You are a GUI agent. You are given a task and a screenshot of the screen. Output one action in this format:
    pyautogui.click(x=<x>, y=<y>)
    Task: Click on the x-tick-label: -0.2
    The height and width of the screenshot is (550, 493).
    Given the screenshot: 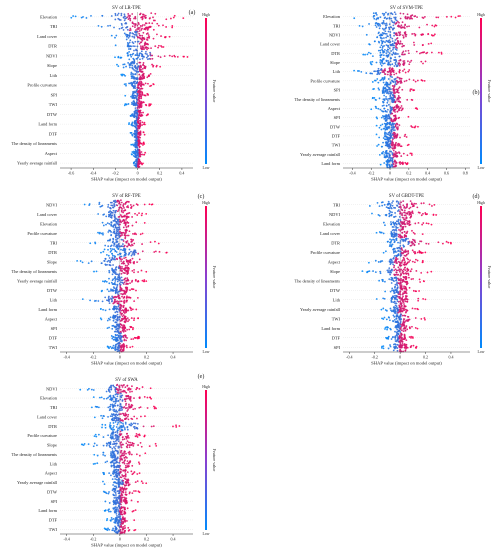 What is the action you would take?
    pyautogui.click(x=375, y=357)
    